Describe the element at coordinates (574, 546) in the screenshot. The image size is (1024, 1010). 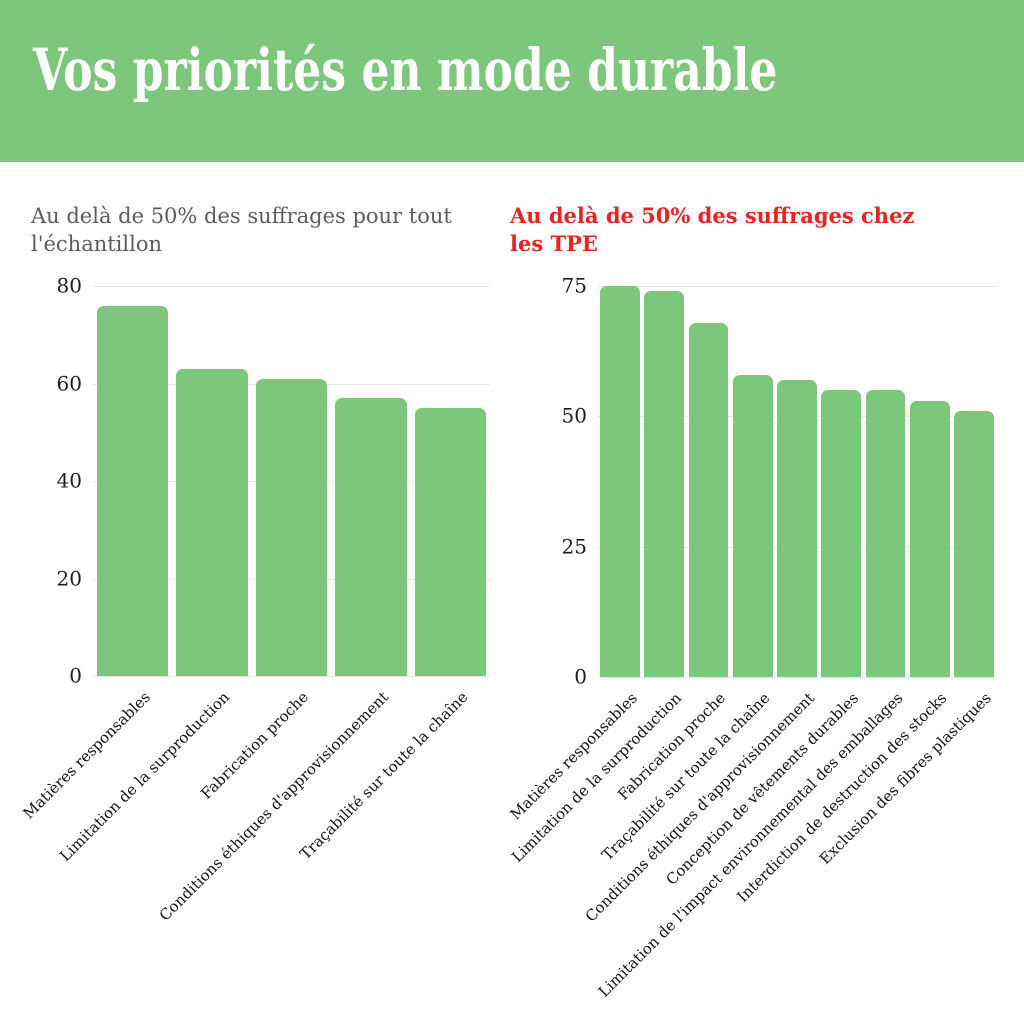
I see `y-axis-tick-label: 25` at that location.